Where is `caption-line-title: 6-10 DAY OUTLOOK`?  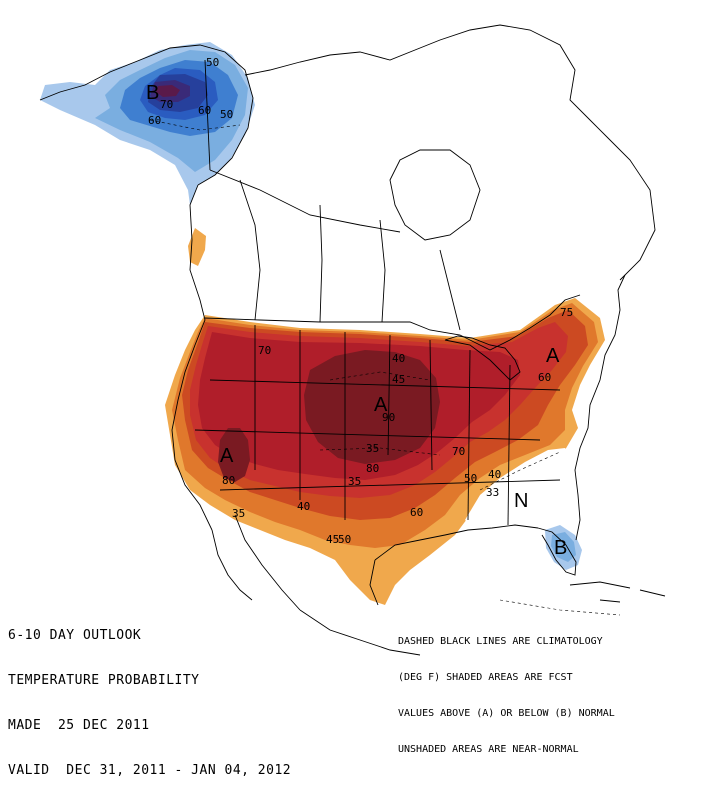
caption-line-title: 6-10 DAY OUTLOOK is located at coordinates (75, 635).